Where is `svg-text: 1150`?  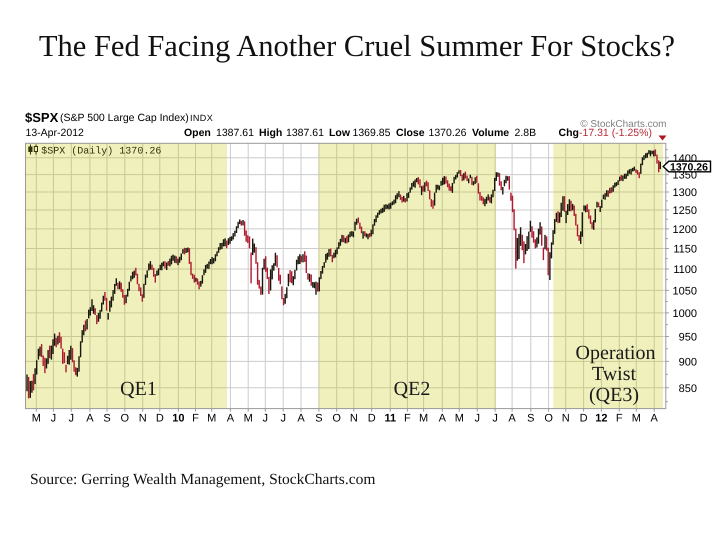
svg-text: 1150 is located at coordinates (685, 250).